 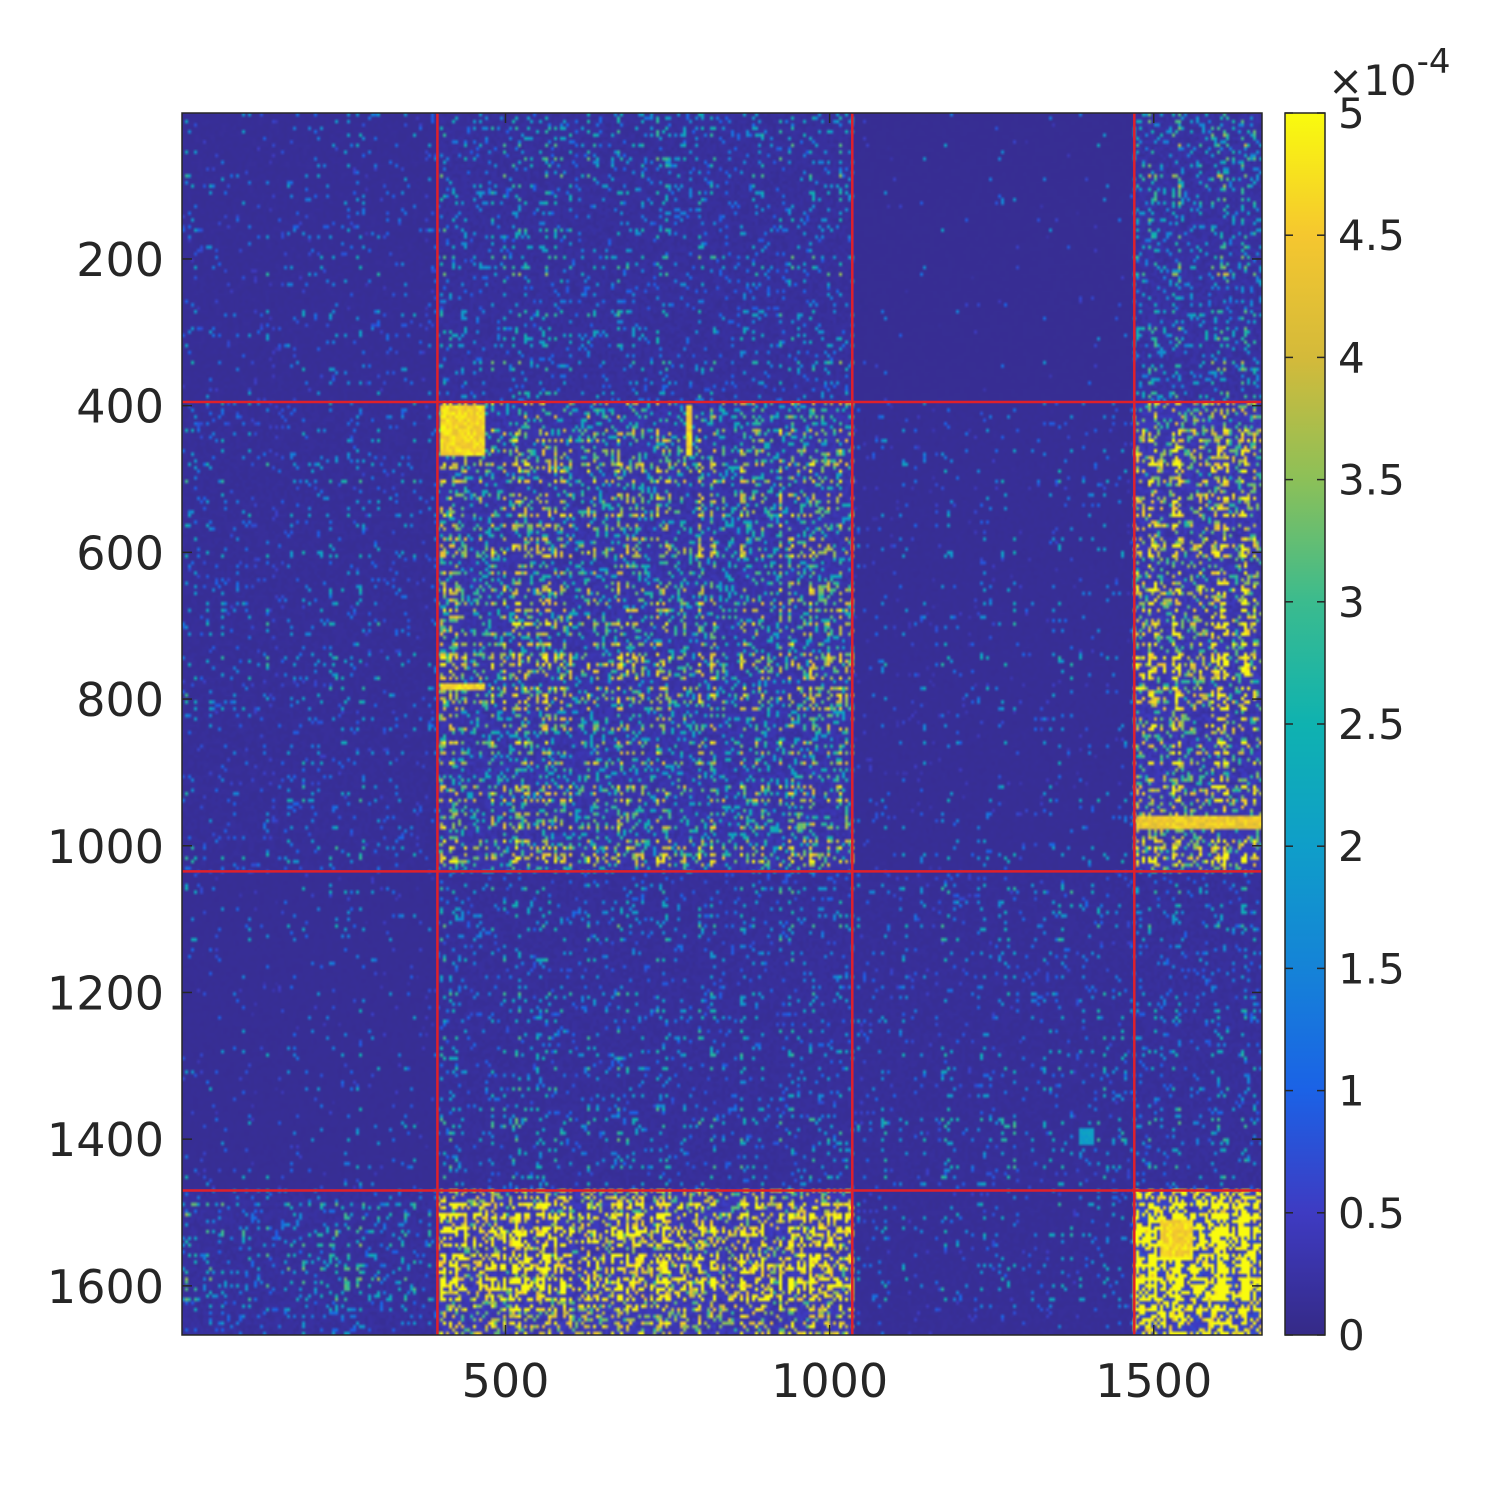 I want to click on colorbar-tick-label: 1.5, so click(x=1371, y=968).